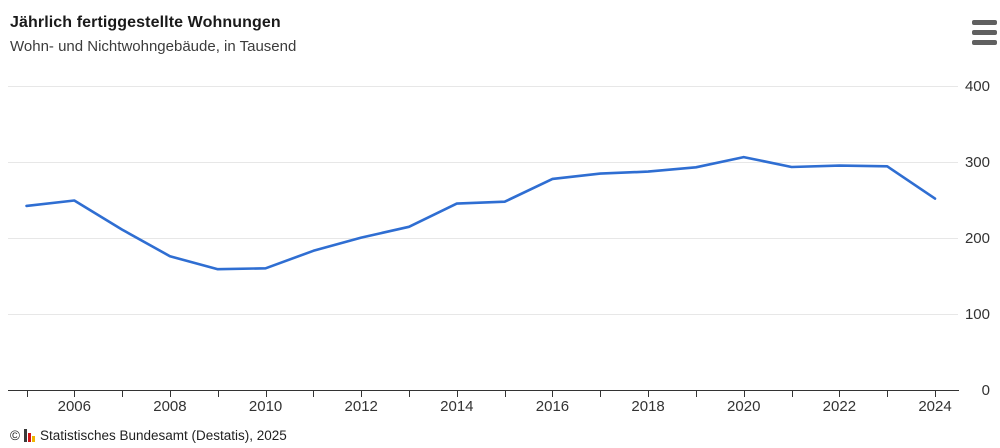  What do you see at coordinates (74, 406) in the screenshot?
I see `x-axis-label: 2006` at bounding box center [74, 406].